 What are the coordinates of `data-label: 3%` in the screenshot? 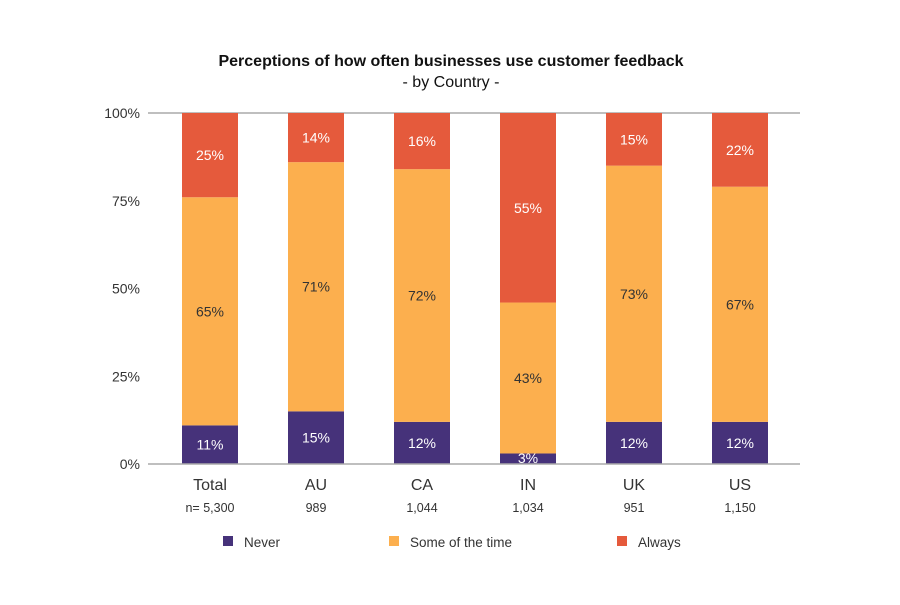 It's located at (528, 458).